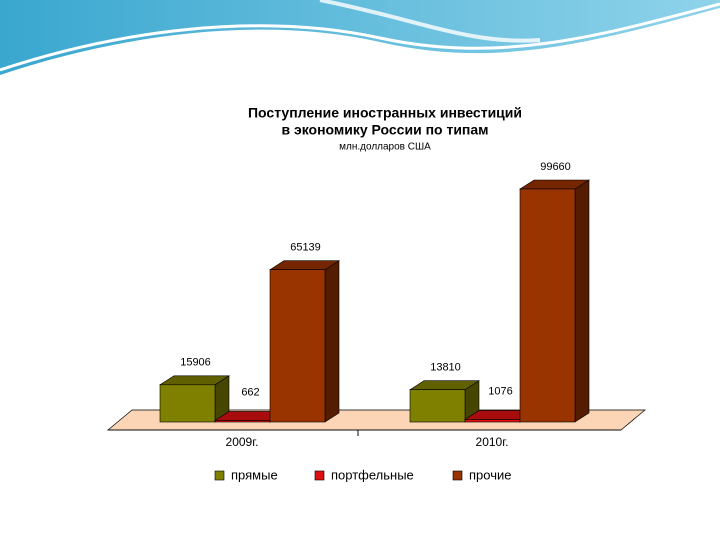 Image resolution: width=720 pixels, height=540 pixels. What do you see at coordinates (385, 113) in the screenshot?
I see `chart-title: Поступление иностранных инвестиций` at bounding box center [385, 113].